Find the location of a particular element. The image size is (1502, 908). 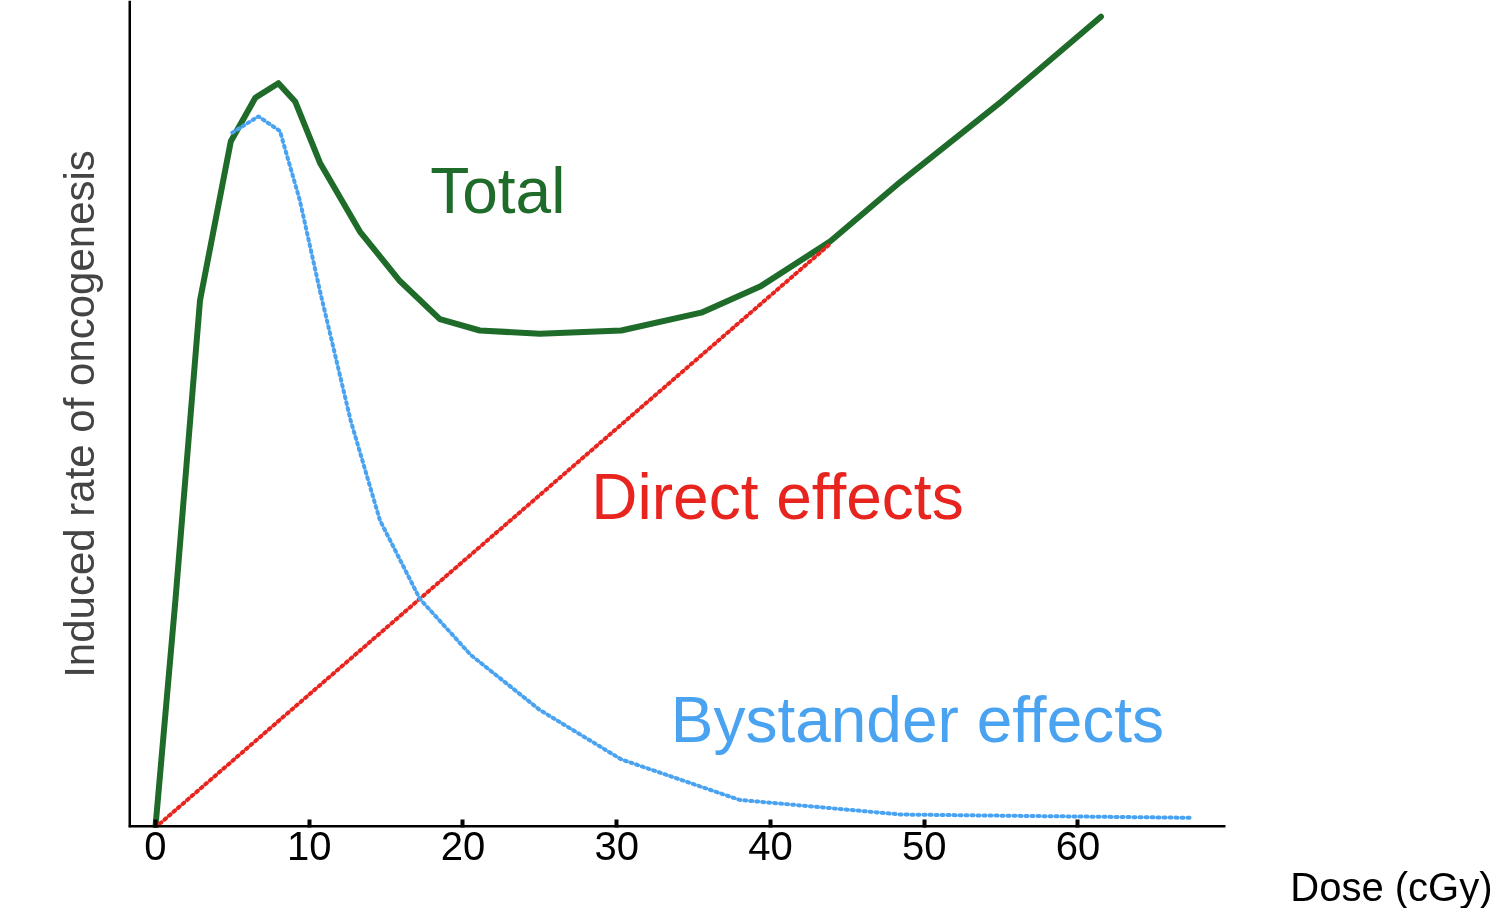

x-tick-label: 10 is located at coordinates (309, 845).